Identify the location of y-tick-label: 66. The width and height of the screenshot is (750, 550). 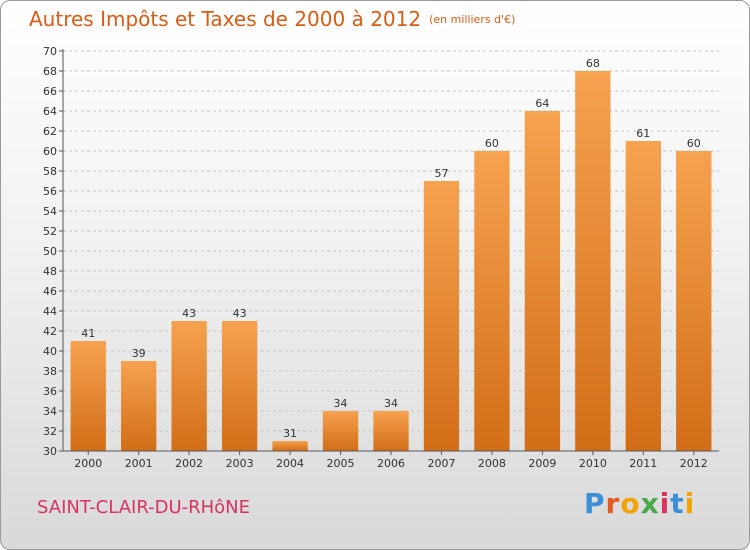
(50, 91).